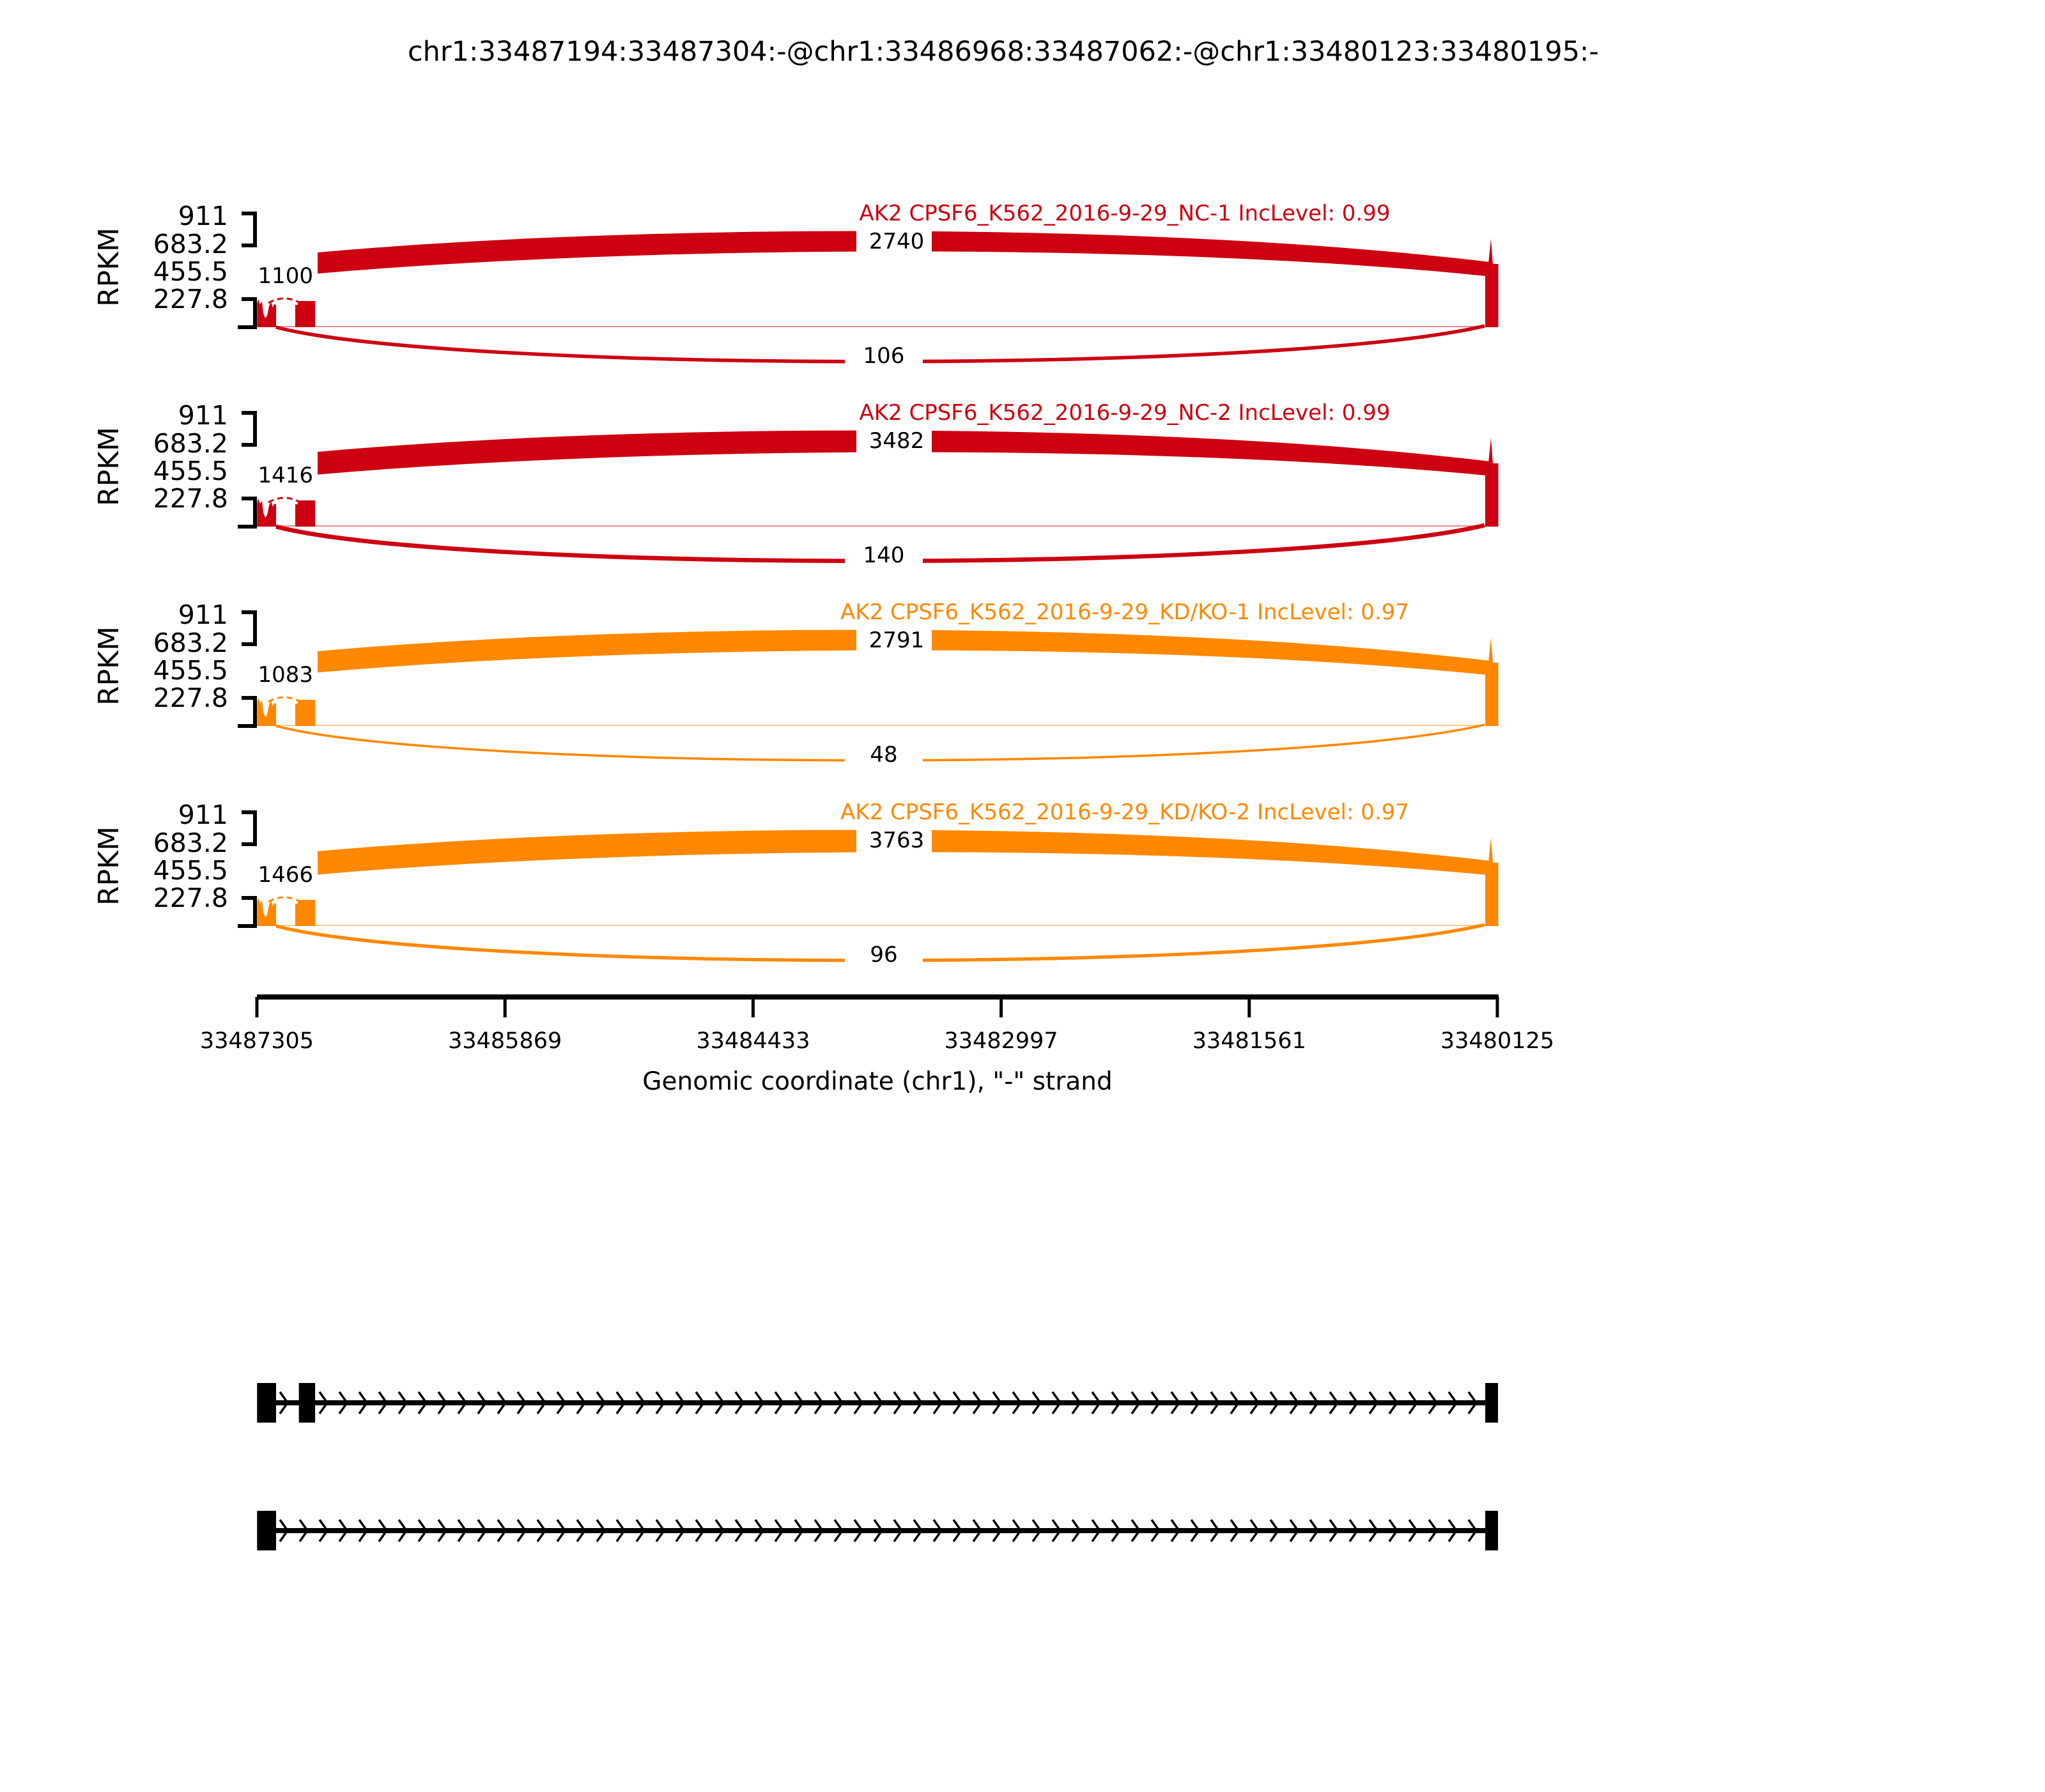  What do you see at coordinates (1249, 1041) in the screenshot?
I see `x-tick-label: 33481561` at bounding box center [1249, 1041].